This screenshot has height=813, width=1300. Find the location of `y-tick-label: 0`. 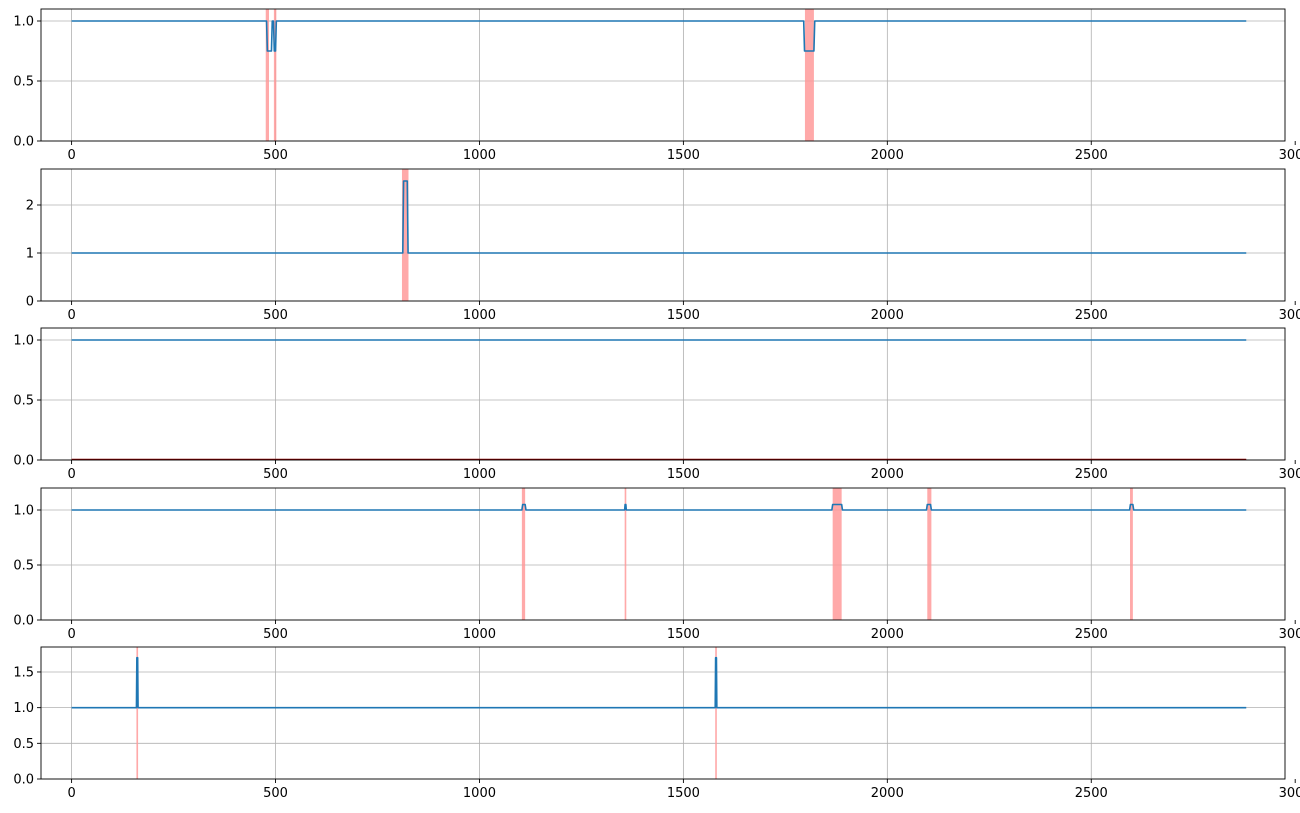

y-tick-label: 0 is located at coordinates (30, 302).